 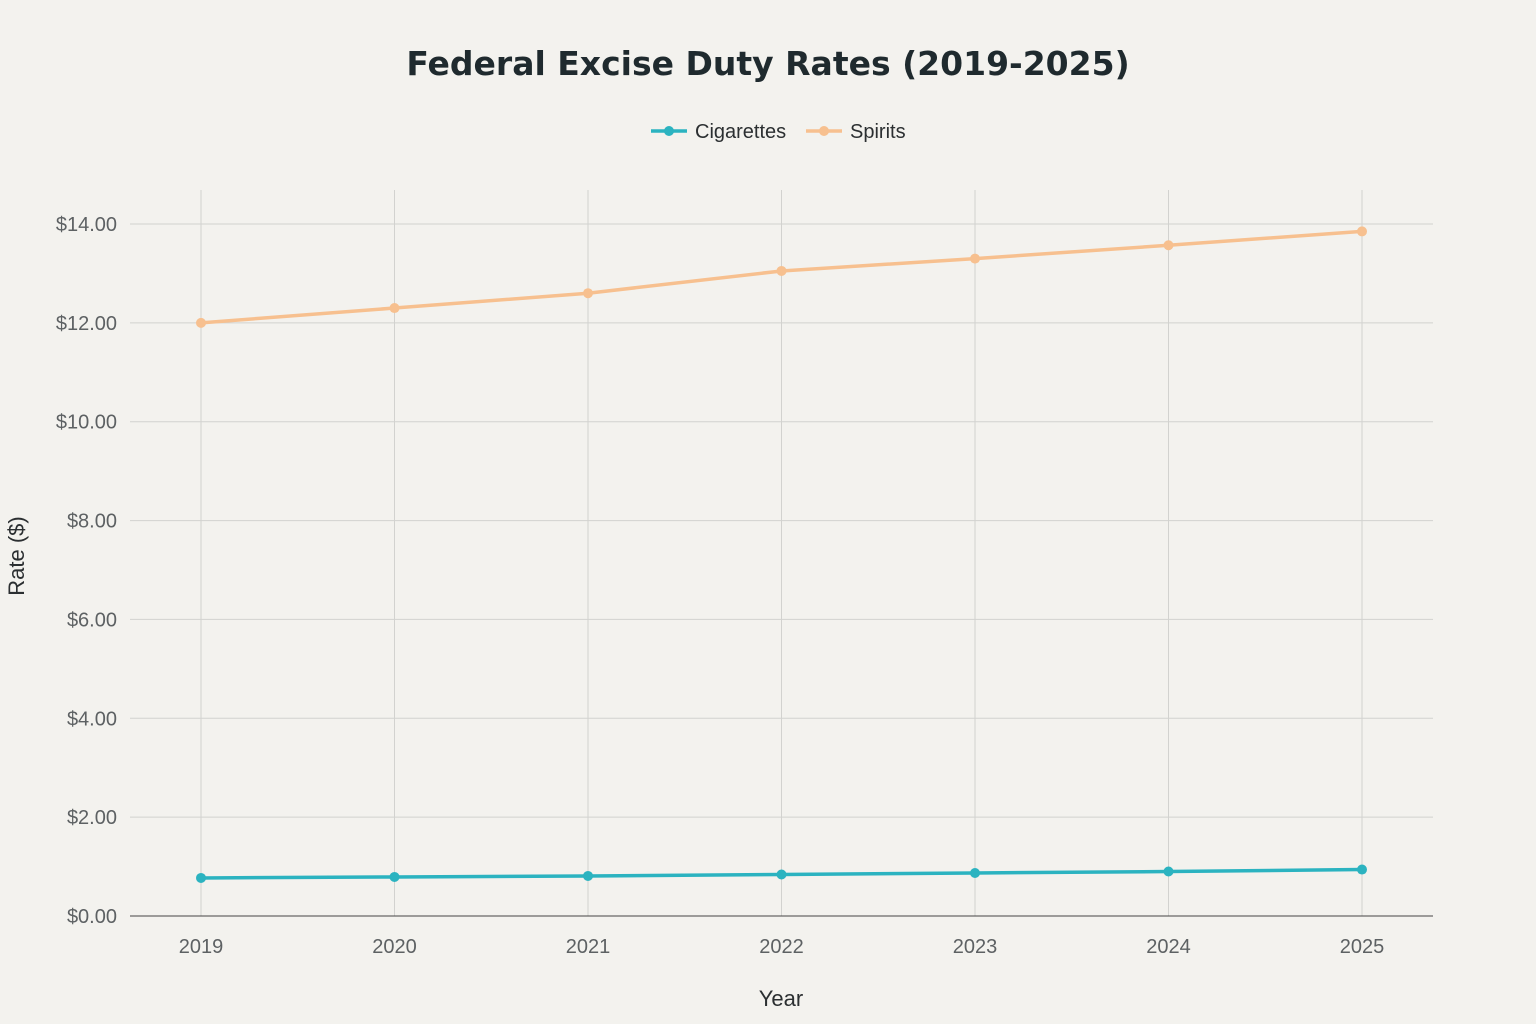 I want to click on x-tick-label: 2022, so click(x=781, y=947).